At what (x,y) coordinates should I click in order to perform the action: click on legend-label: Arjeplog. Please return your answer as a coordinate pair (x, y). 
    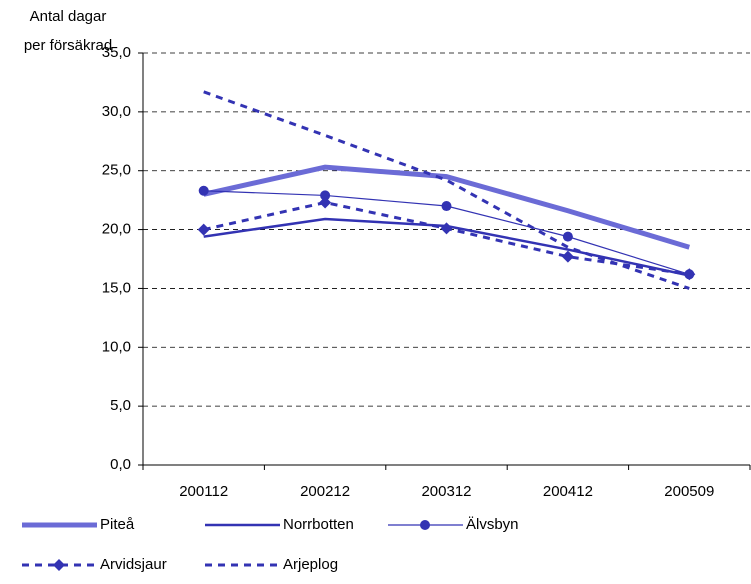
    Looking at the image, I should click on (310, 564).